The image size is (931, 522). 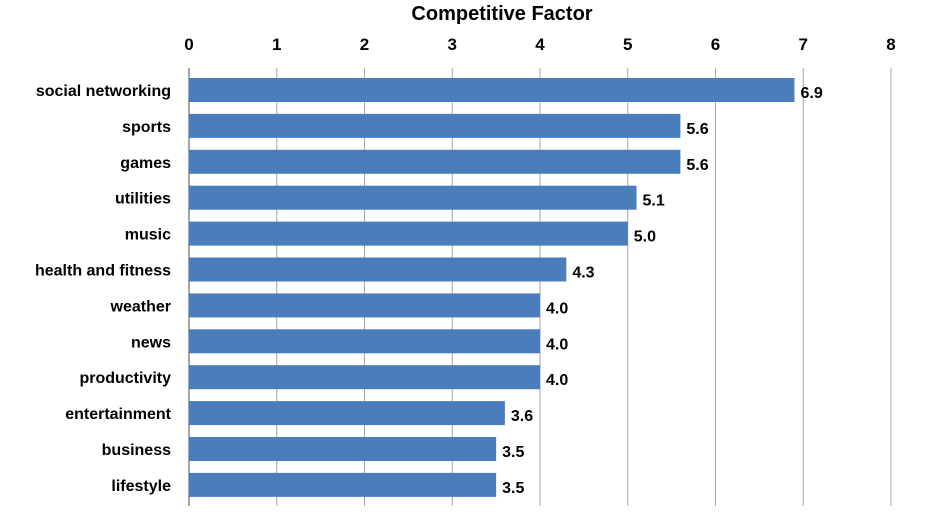 I want to click on category-label-entertainment: entertainment, so click(x=118, y=414).